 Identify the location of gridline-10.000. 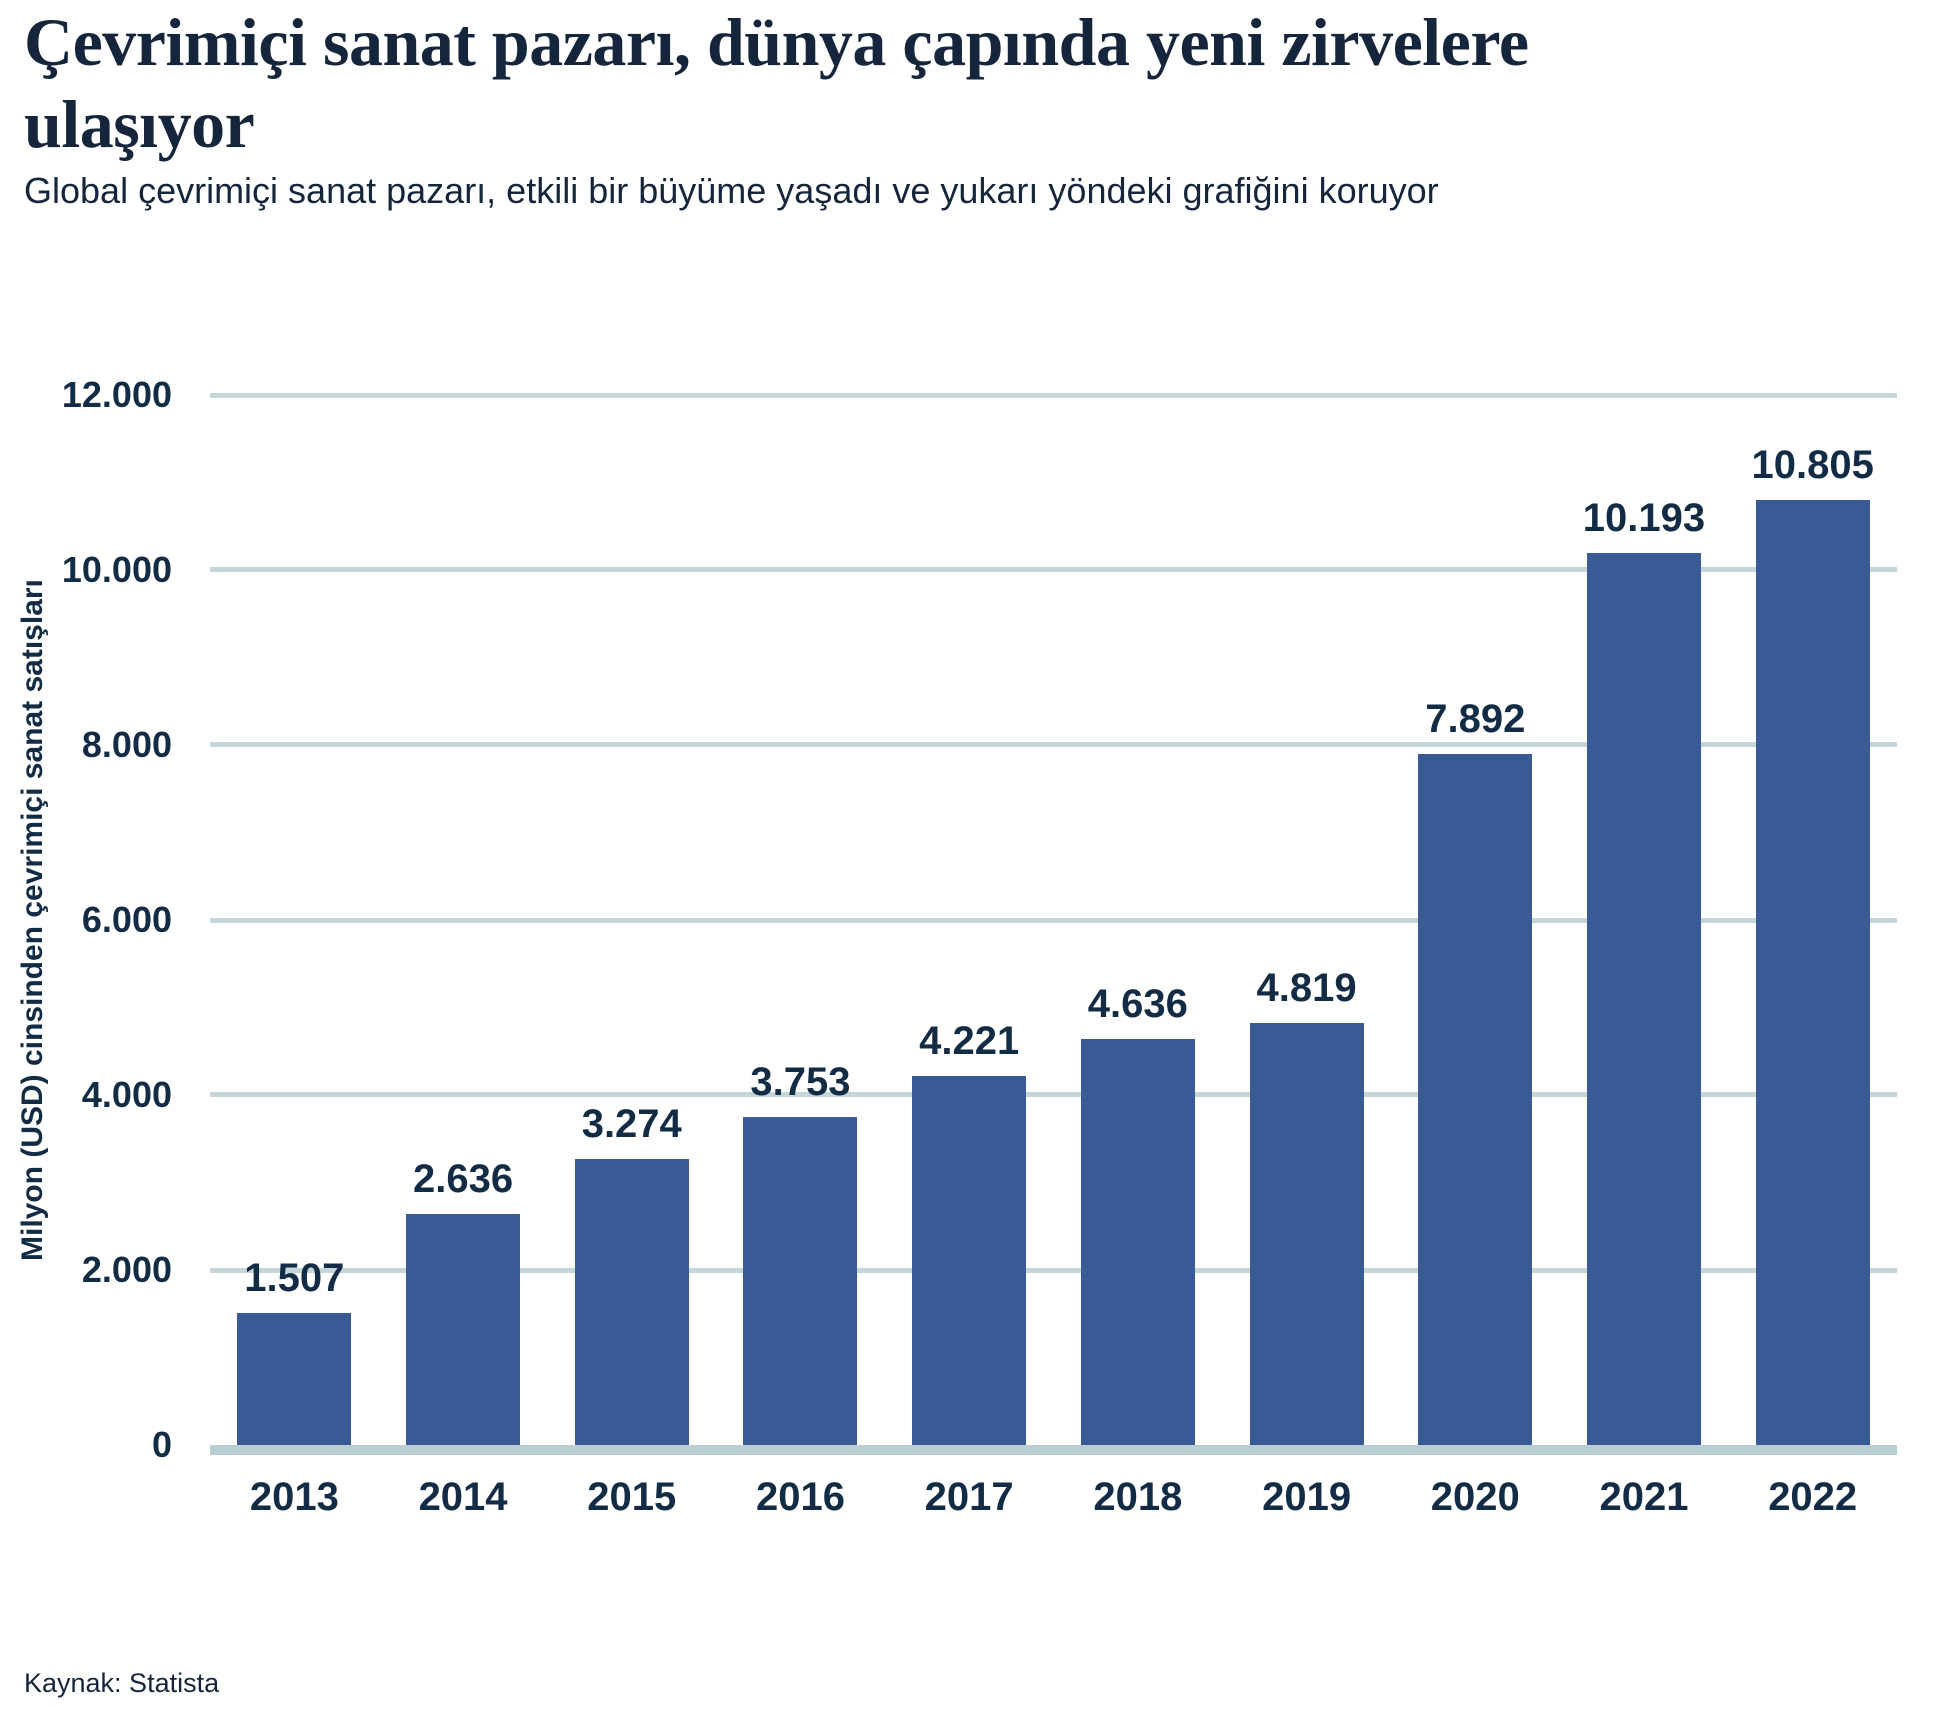
(1053, 570).